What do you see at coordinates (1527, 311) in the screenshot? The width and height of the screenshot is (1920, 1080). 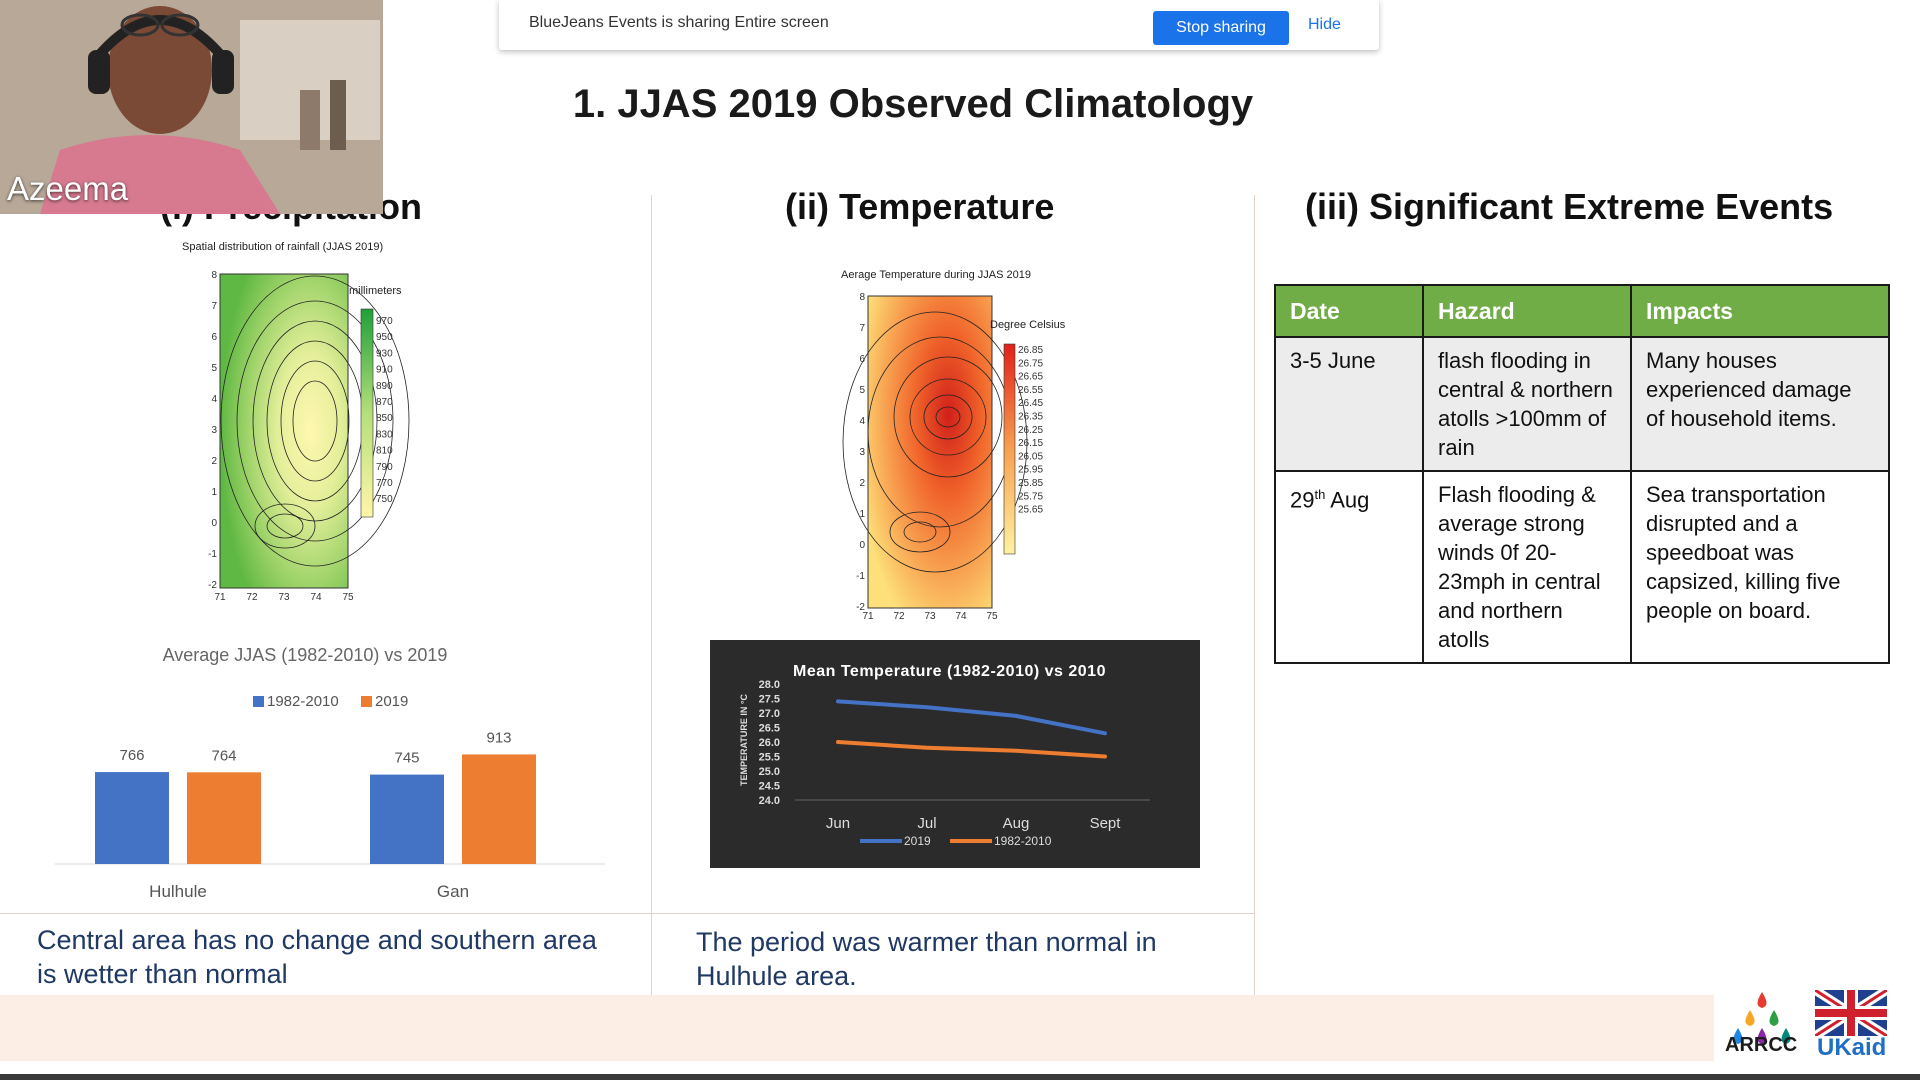 I see `header-hazard: Hazard` at bounding box center [1527, 311].